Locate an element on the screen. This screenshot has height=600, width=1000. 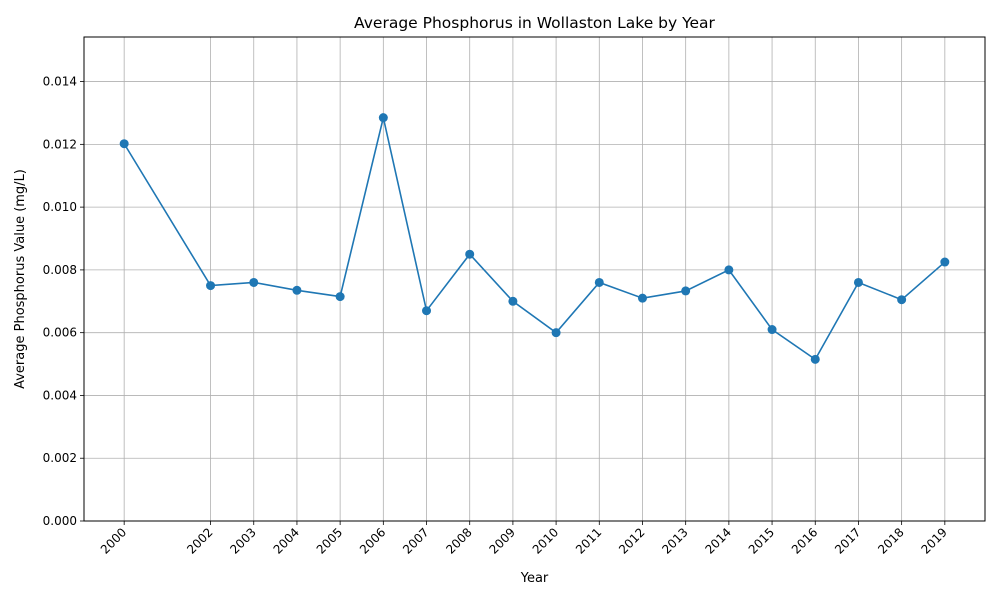
y-axis-title: Average Phosphorus Value (mg/L) is located at coordinates (20, 279).